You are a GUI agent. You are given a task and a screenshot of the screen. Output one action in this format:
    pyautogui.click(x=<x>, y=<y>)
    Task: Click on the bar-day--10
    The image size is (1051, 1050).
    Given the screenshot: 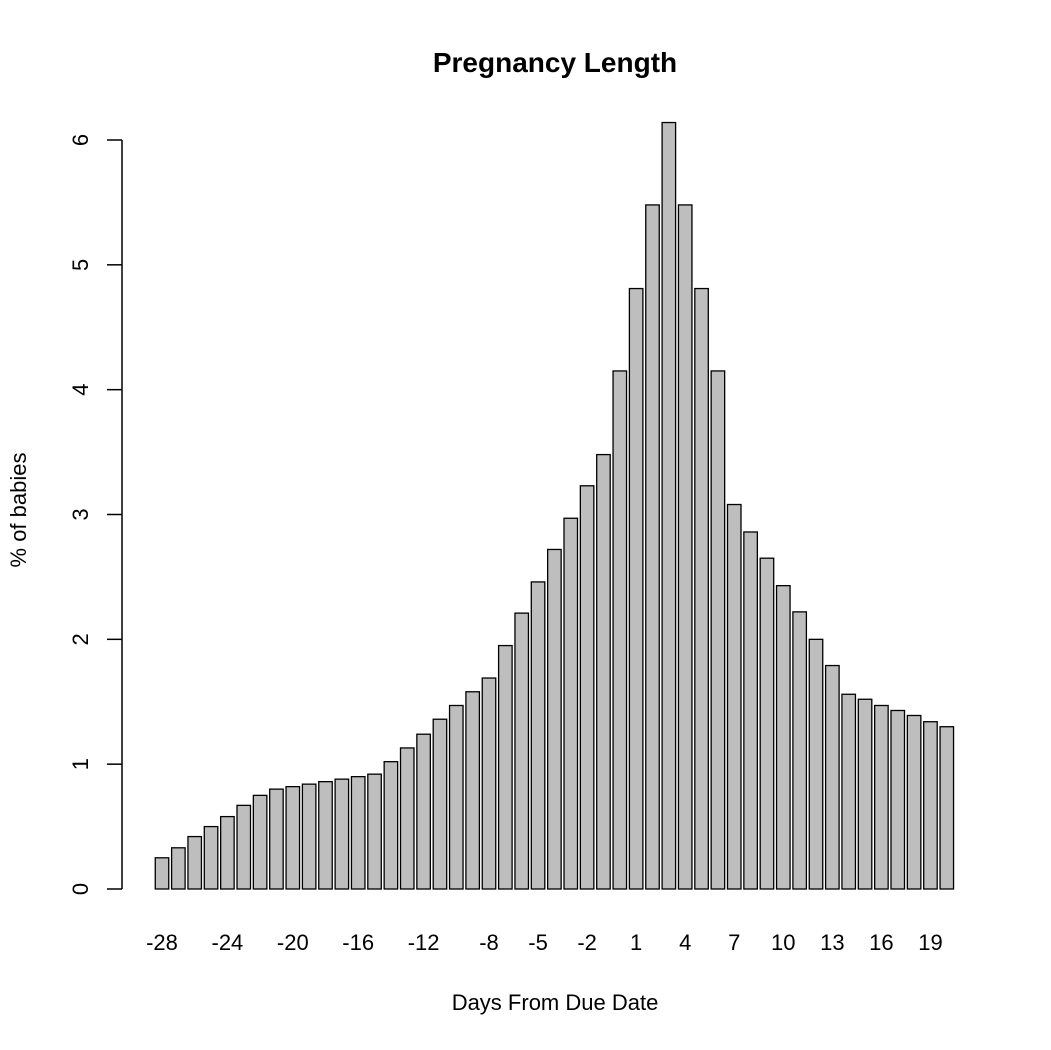 What is the action you would take?
    pyautogui.click(x=456, y=797)
    